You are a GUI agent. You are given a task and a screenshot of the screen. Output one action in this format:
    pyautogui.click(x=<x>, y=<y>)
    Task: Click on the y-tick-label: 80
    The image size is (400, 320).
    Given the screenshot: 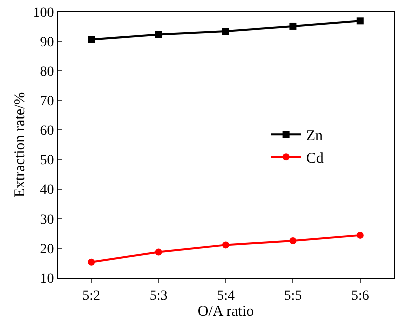 What is the action you would take?
    pyautogui.click(x=47, y=72)
    